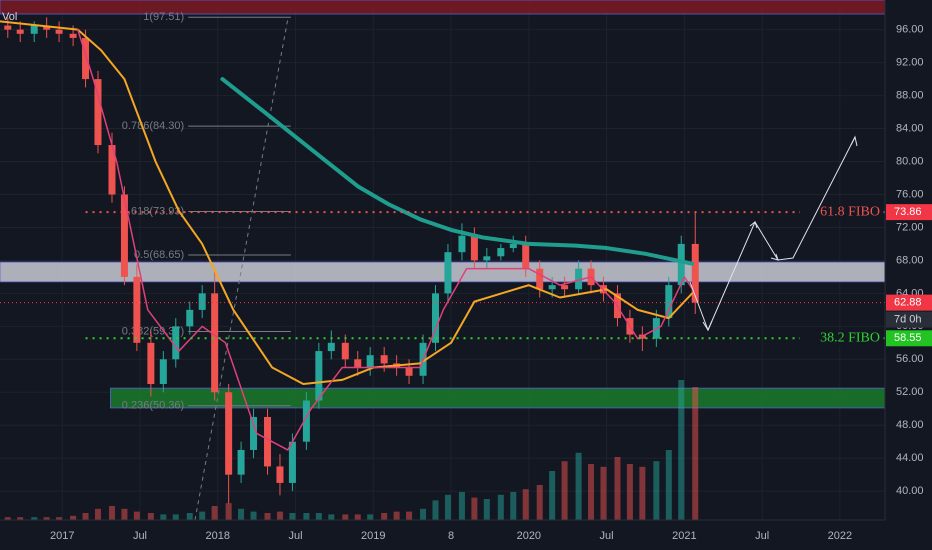 The image size is (932, 550). I want to click on fib-label: 0.618(73.93), so click(153, 211).